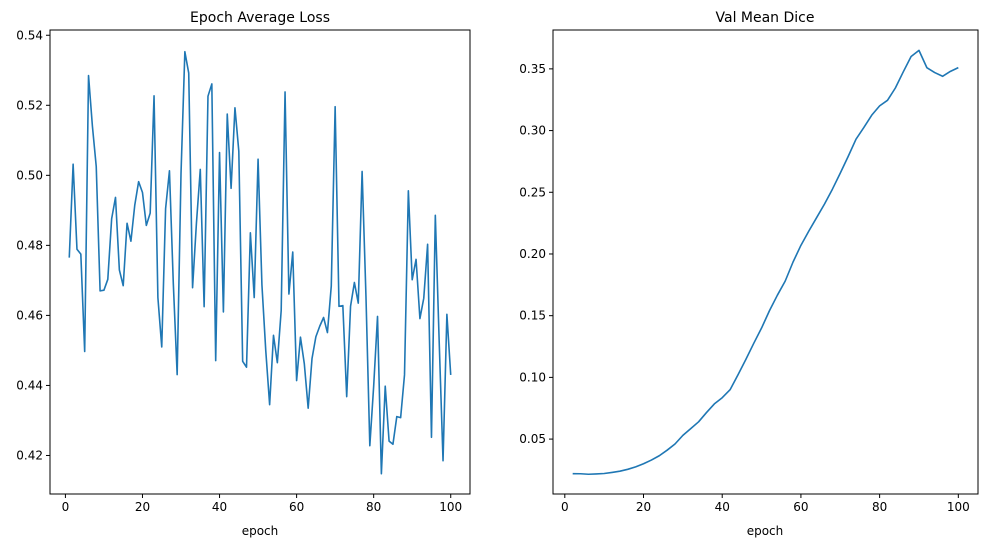  What do you see at coordinates (29, 245) in the screenshot?
I see `y-tick-label: 0.48` at bounding box center [29, 245].